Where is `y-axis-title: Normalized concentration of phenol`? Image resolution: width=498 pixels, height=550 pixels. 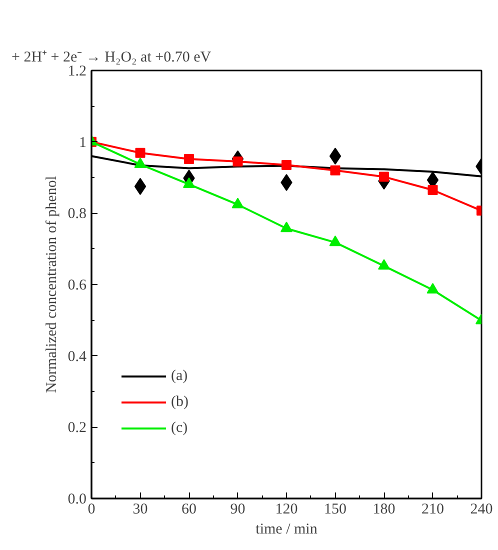 y-axis-title: Normalized concentration of phenol is located at coordinates (52, 284).